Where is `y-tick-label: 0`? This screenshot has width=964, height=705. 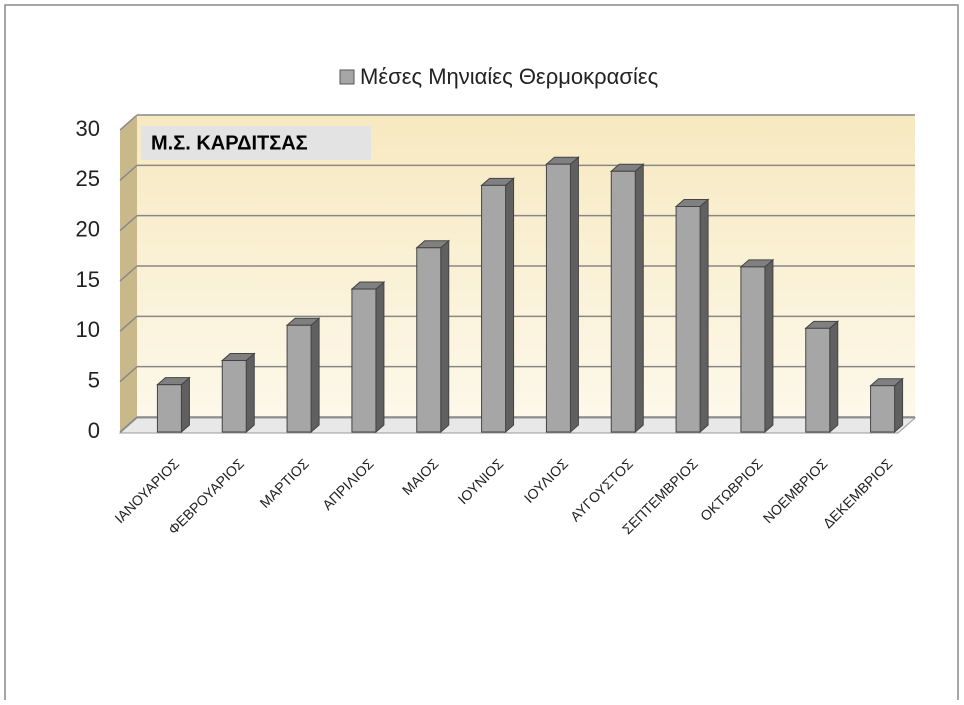
y-tick-label: 0 is located at coordinates (94, 430).